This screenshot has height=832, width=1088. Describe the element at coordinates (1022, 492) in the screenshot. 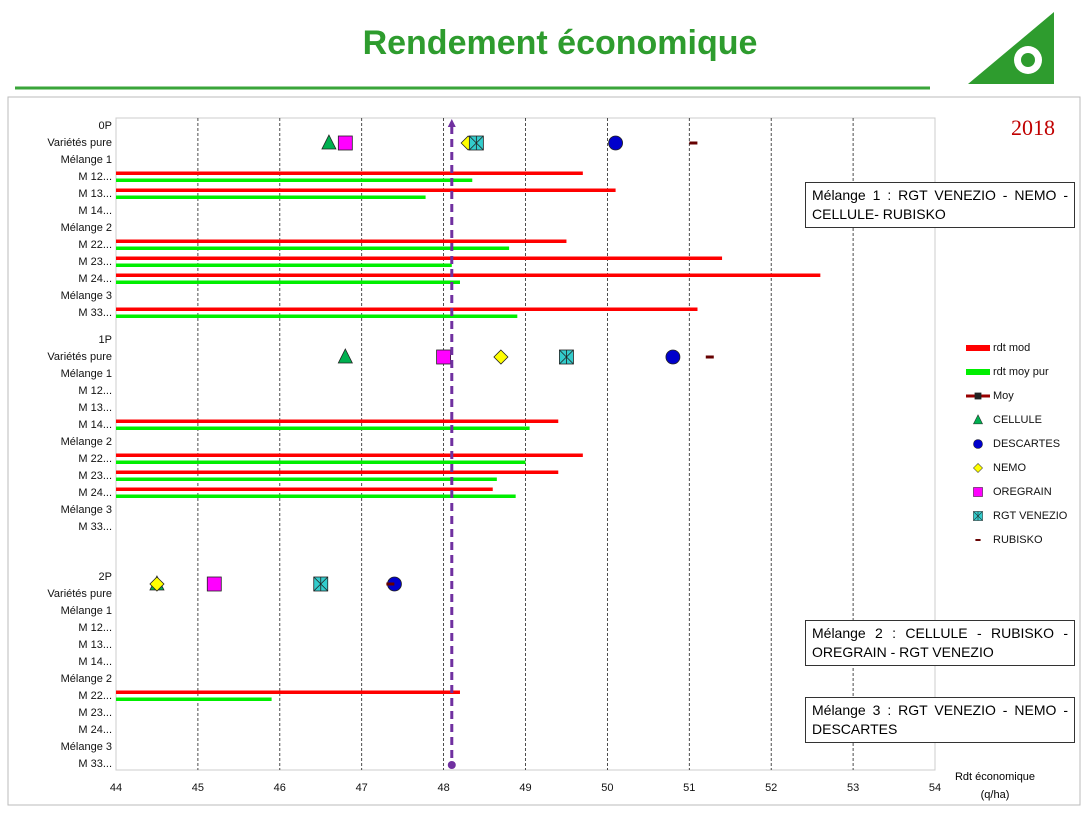

I see `legend-label: OREGRAIN` at that location.